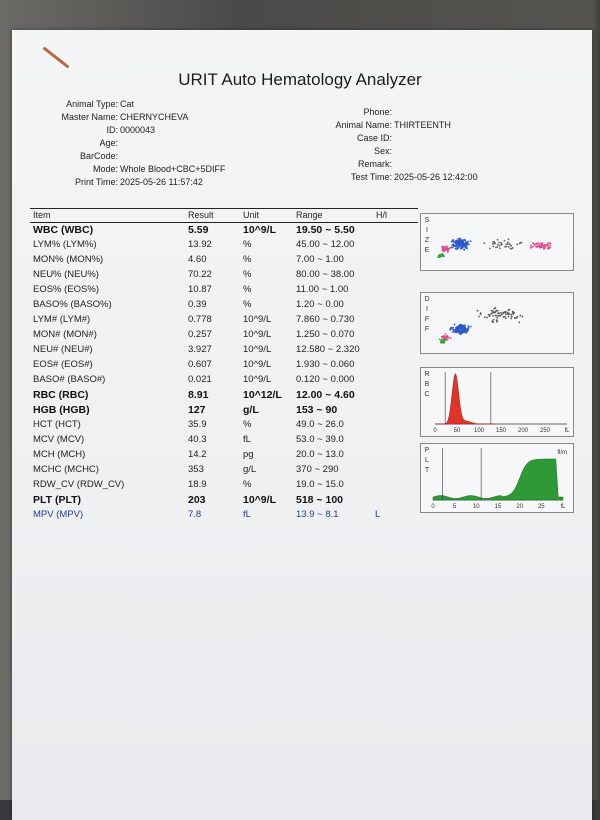 The image size is (600, 820). What do you see at coordinates (200, 364) in the screenshot?
I see `row-result: 0.607` at bounding box center [200, 364].